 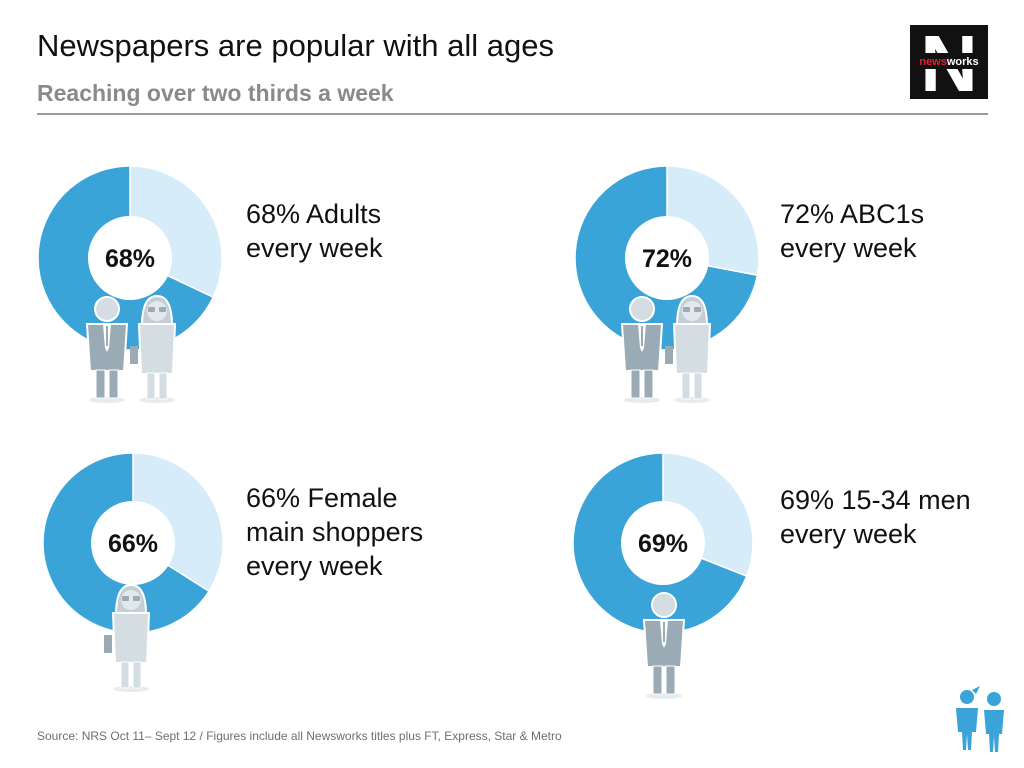 I want to click on donut-chart: 68%, so click(x=130, y=284).